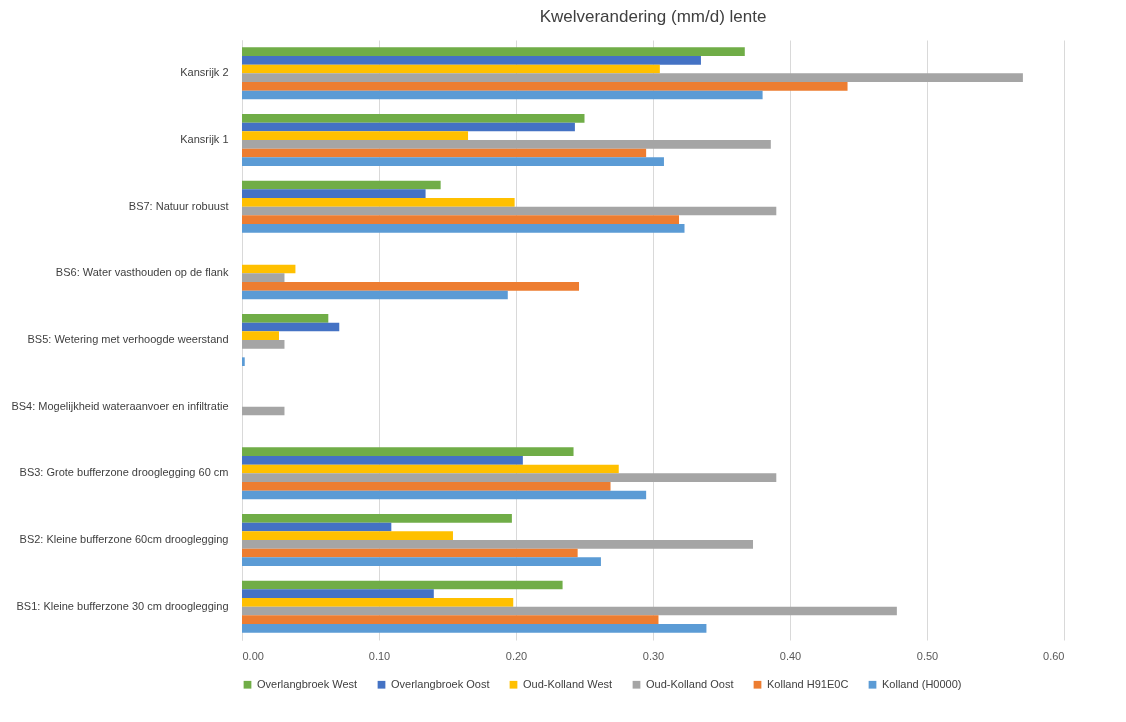  I want to click on chart-title: Kwelverandering (mm/d) lente, so click(653, 16).